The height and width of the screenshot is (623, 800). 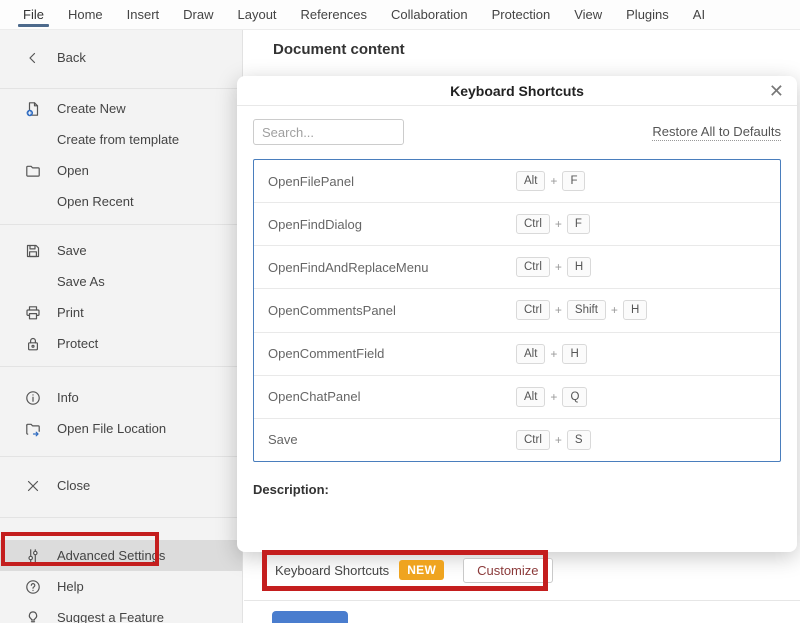 I want to click on tab-insert: Insert, so click(x=143, y=14).